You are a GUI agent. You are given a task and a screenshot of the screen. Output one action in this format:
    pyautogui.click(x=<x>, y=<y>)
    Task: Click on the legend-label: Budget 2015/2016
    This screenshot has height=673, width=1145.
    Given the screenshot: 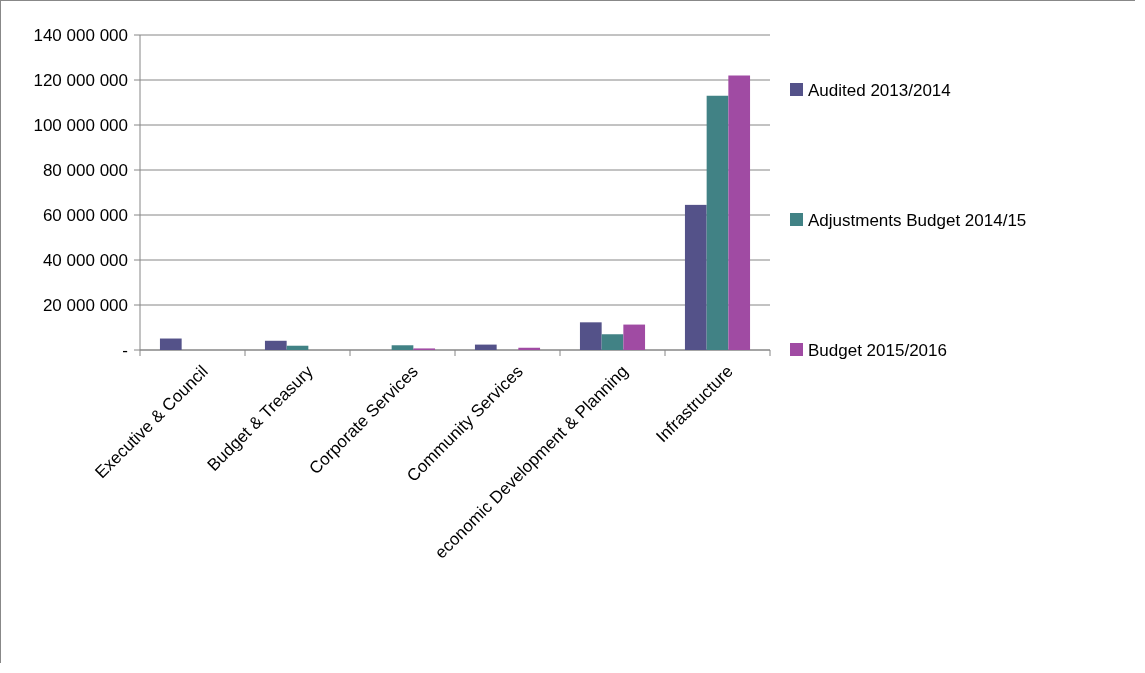 What is the action you would take?
    pyautogui.click(x=877, y=350)
    